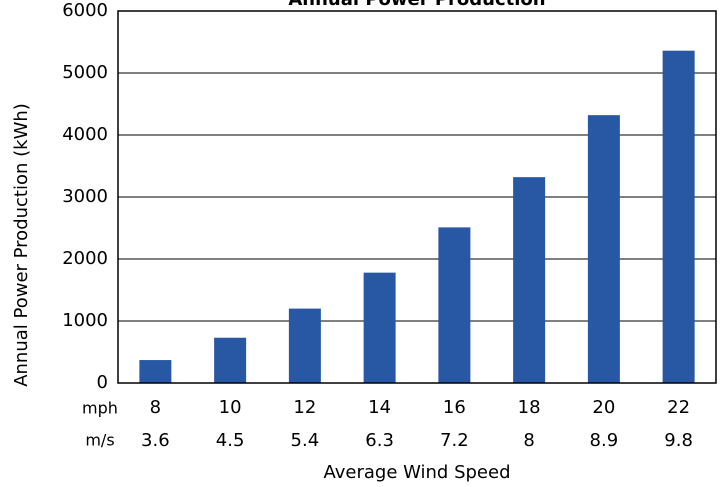 The width and height of the screenshot is (724, 487). I want to click on x-tick-label: 18, so click(529, 407).